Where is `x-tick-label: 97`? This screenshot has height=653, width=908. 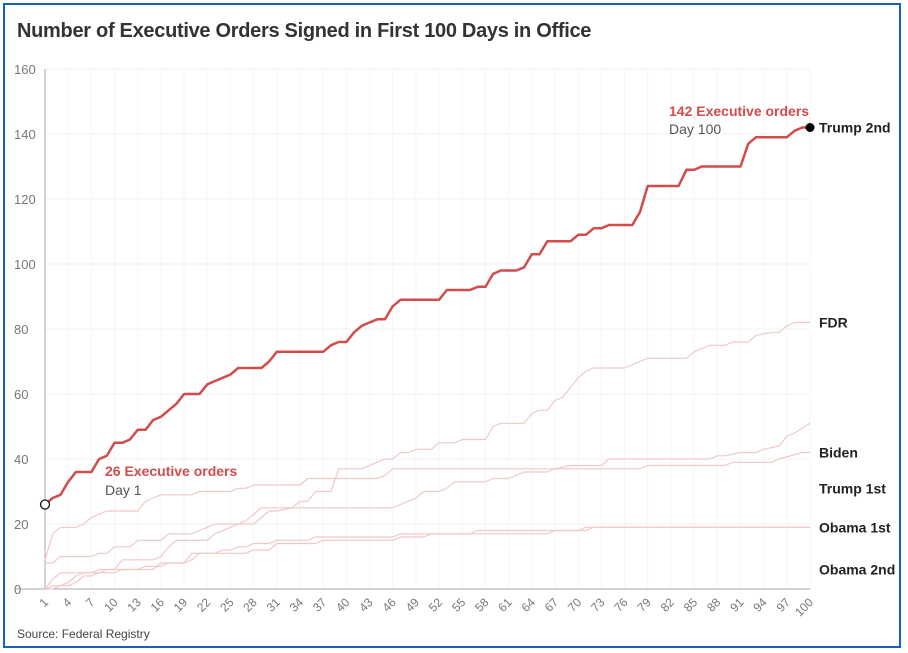 x-tick-label: 97 is located at coordinates (784, 605).